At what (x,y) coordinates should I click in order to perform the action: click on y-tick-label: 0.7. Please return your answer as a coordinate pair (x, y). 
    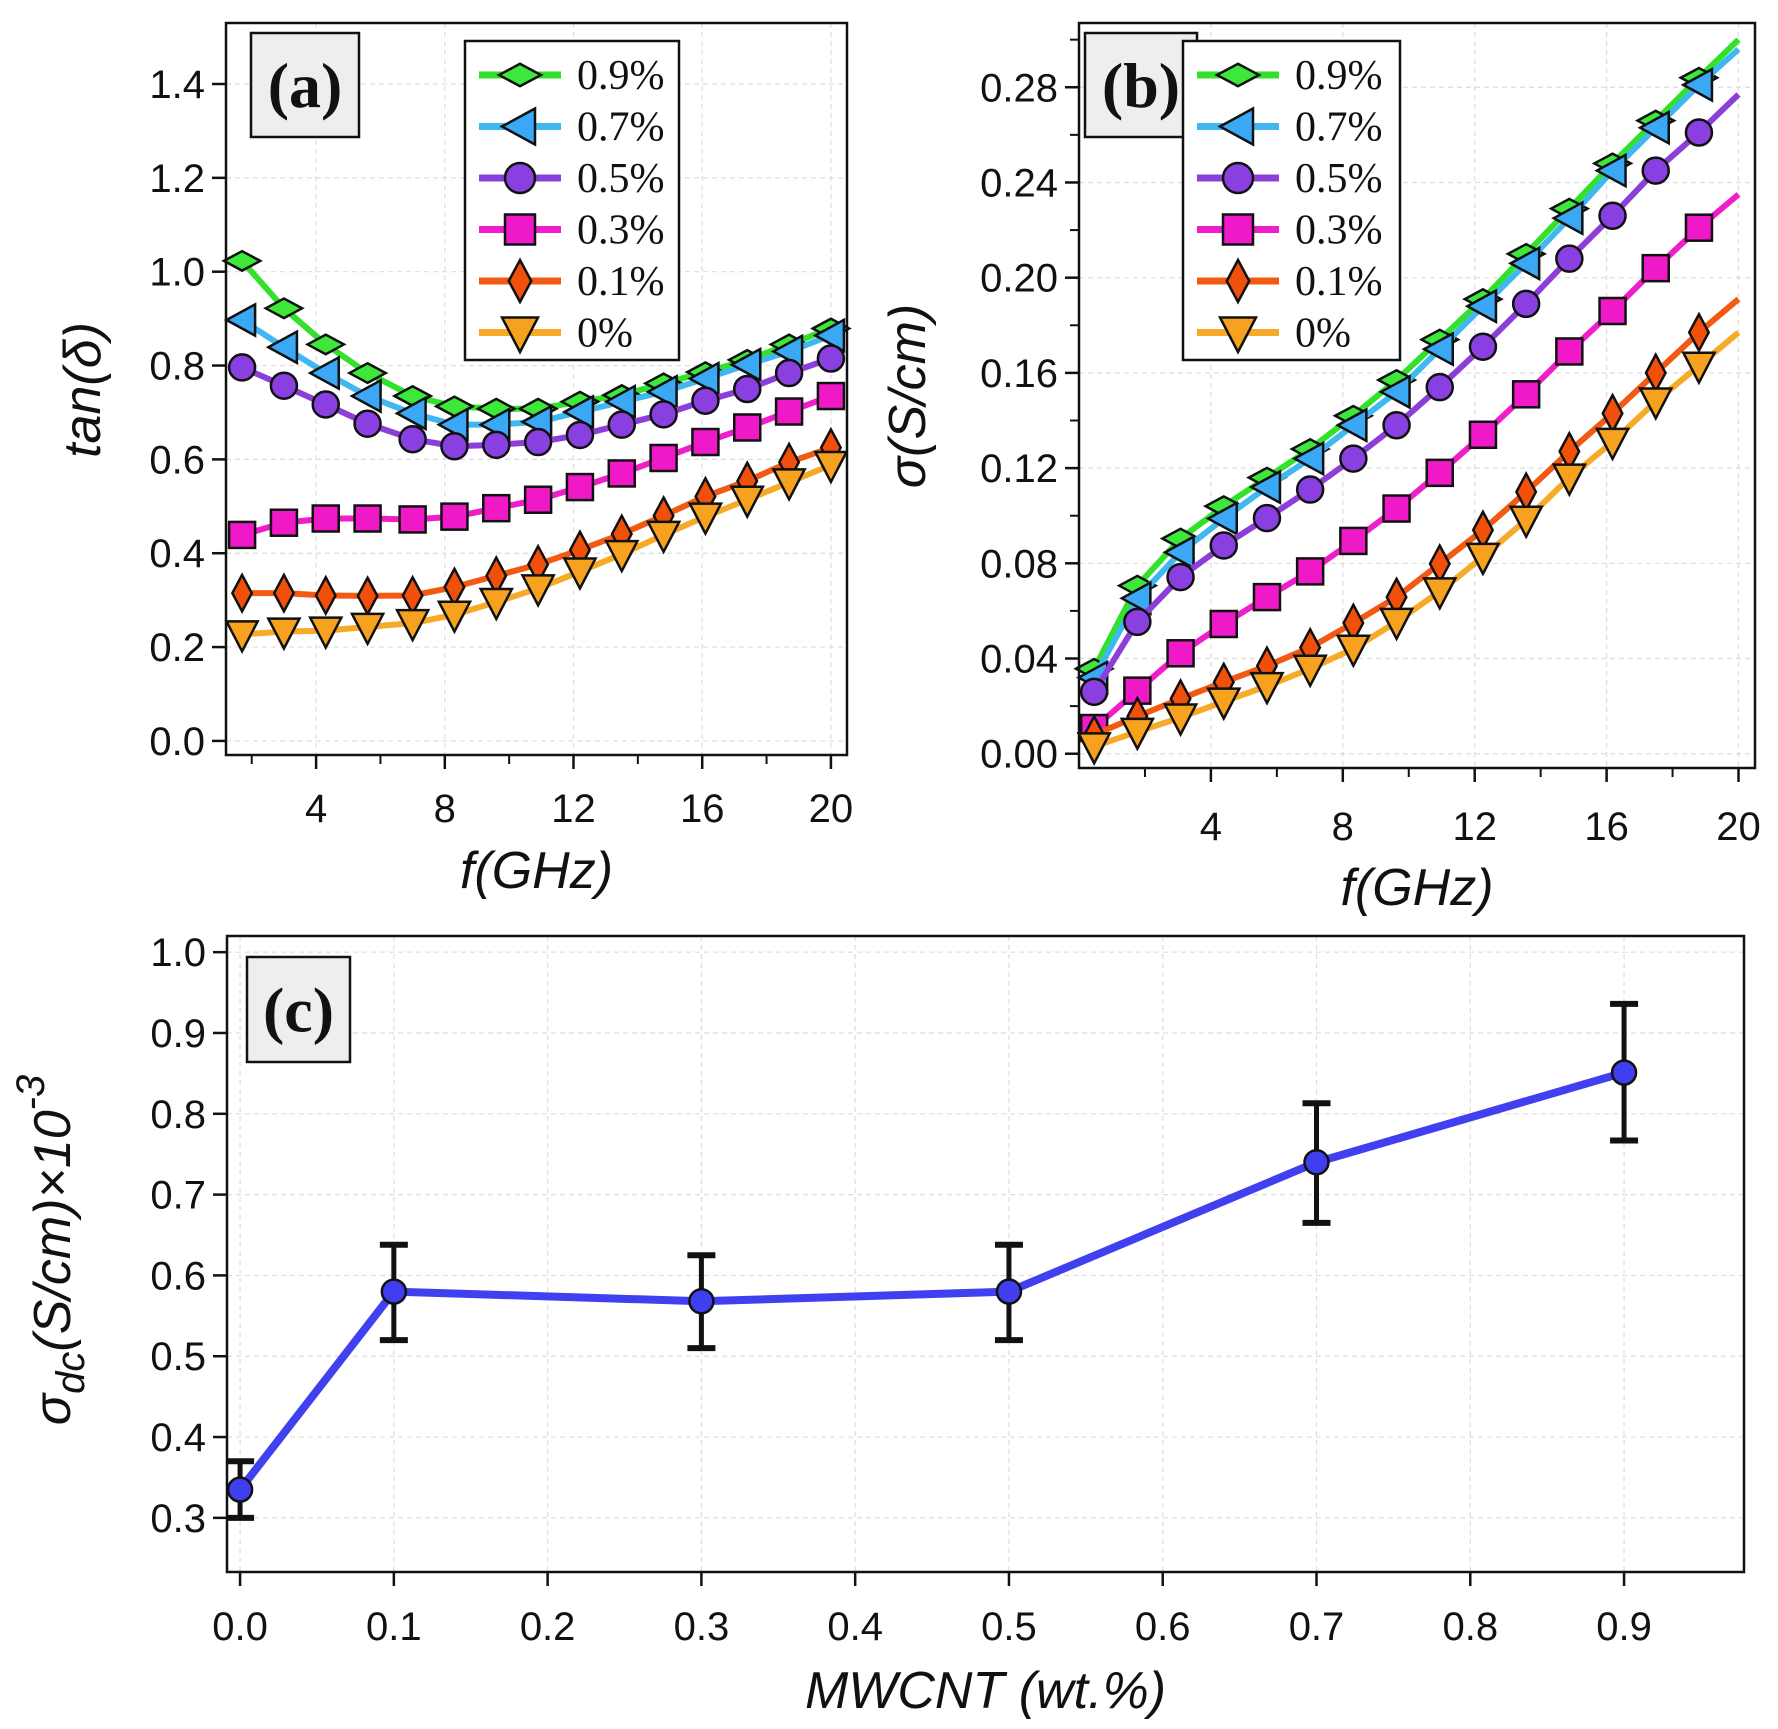
    Looking at the image, I should click on (178, 1196).